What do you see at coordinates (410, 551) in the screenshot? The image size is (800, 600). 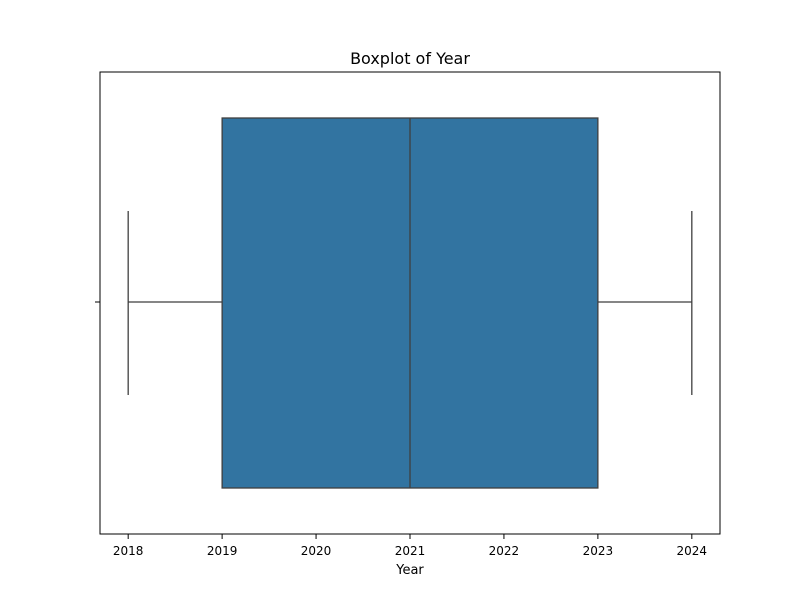 I see `x-tick-label: 2021` at bounding box center [410, 551].